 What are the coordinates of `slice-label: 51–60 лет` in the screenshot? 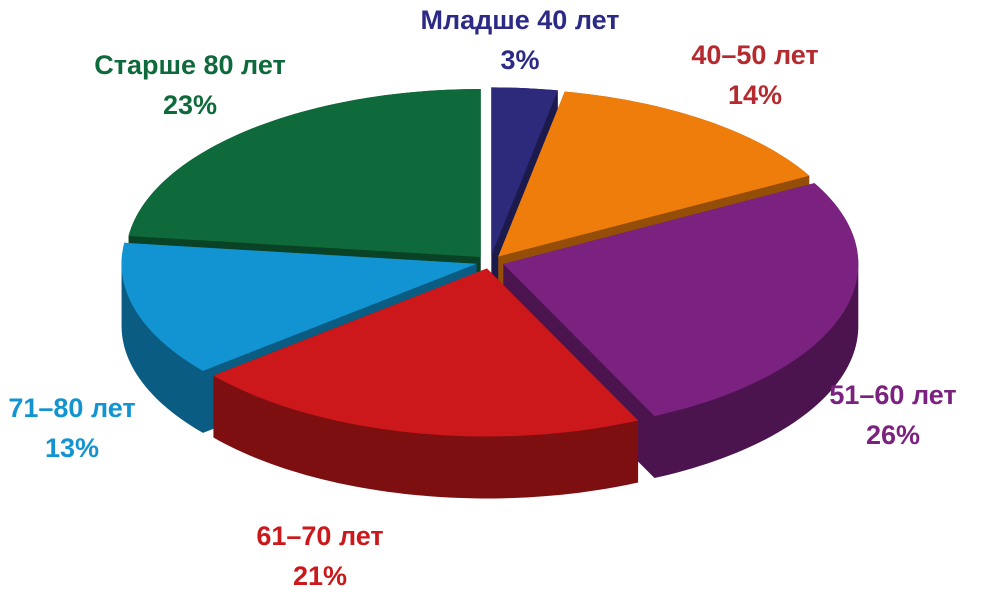 It's located at (892, 395).